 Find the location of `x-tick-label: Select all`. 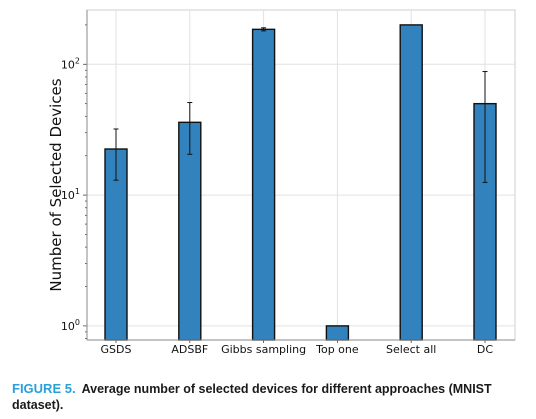

x-tick-label: Select all is located at coordinates (411, 349).